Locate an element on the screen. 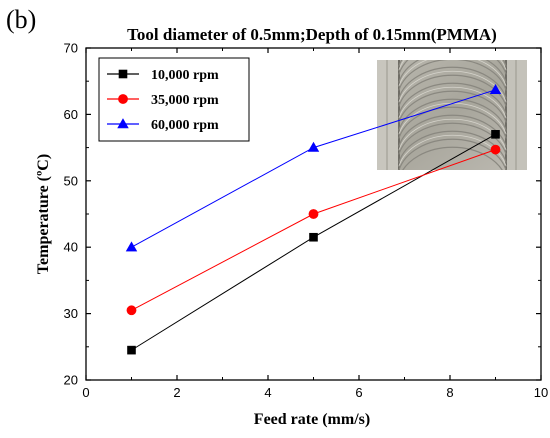 This screenshot has height=438, width=550. legend-label: 10,000 rpm is located at coordinates (185, 75).